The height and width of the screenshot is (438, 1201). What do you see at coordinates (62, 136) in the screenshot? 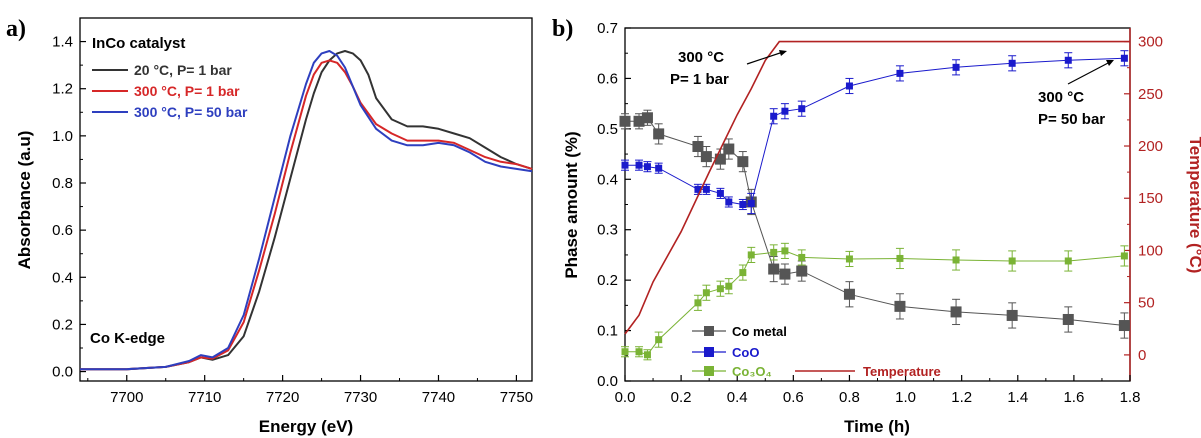
I see `panel-a-ytick-label: 1.0` at bounding box center [62, 136].